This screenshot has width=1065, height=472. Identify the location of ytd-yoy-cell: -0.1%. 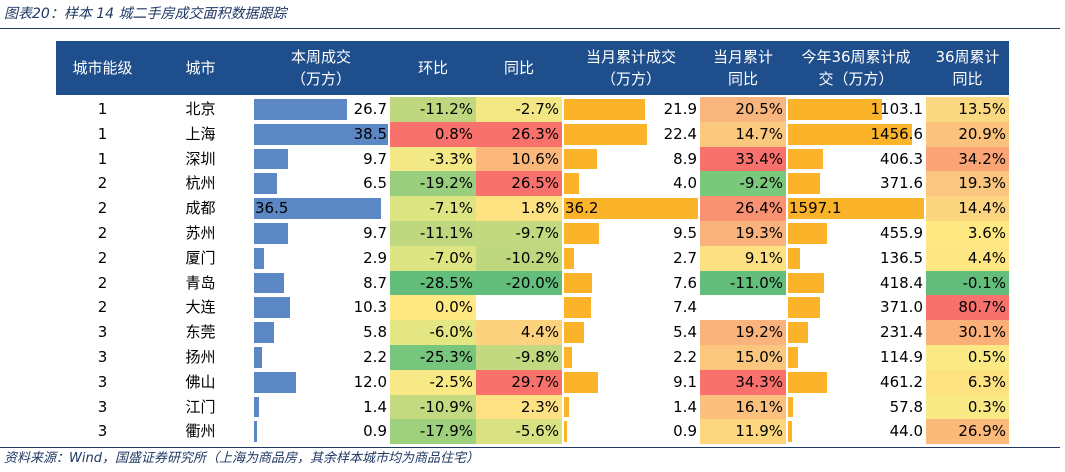
(967, 283).